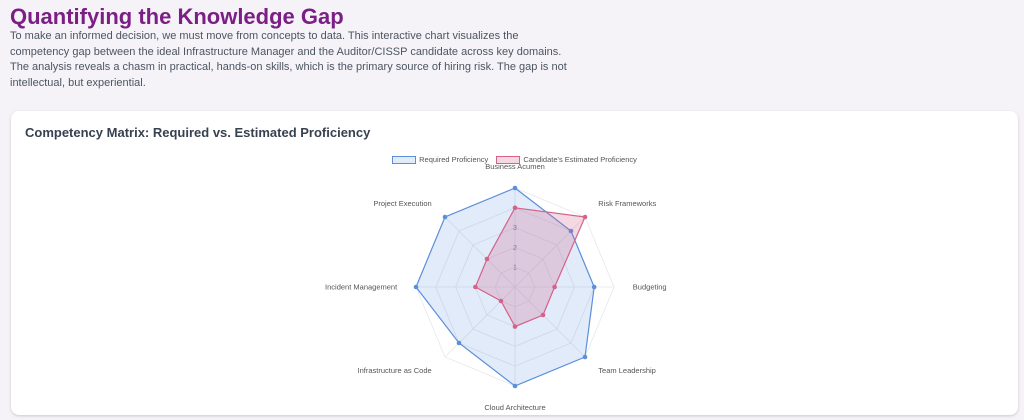 The width and height of the screenshot is (1024, 420). Describe the element at coordinates (580, 159) in the screenshot. I see `legend-label-candidate: Candidate's Estimated Proficiency` at that location.